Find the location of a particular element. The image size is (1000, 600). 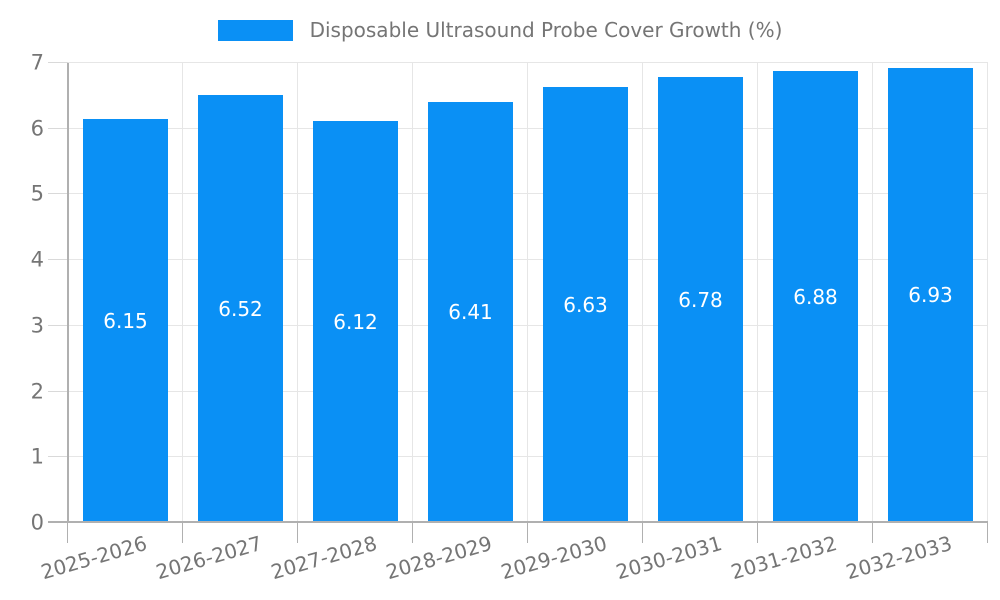

y-tick-label: 0 is located at coordinates (37, 522).